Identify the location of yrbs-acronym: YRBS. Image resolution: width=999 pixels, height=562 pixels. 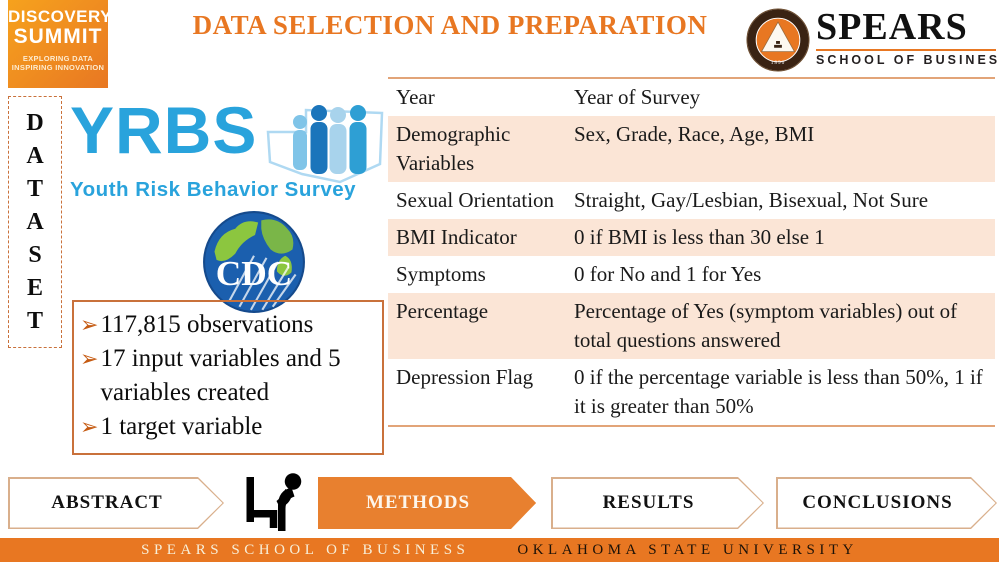
(164, 130).